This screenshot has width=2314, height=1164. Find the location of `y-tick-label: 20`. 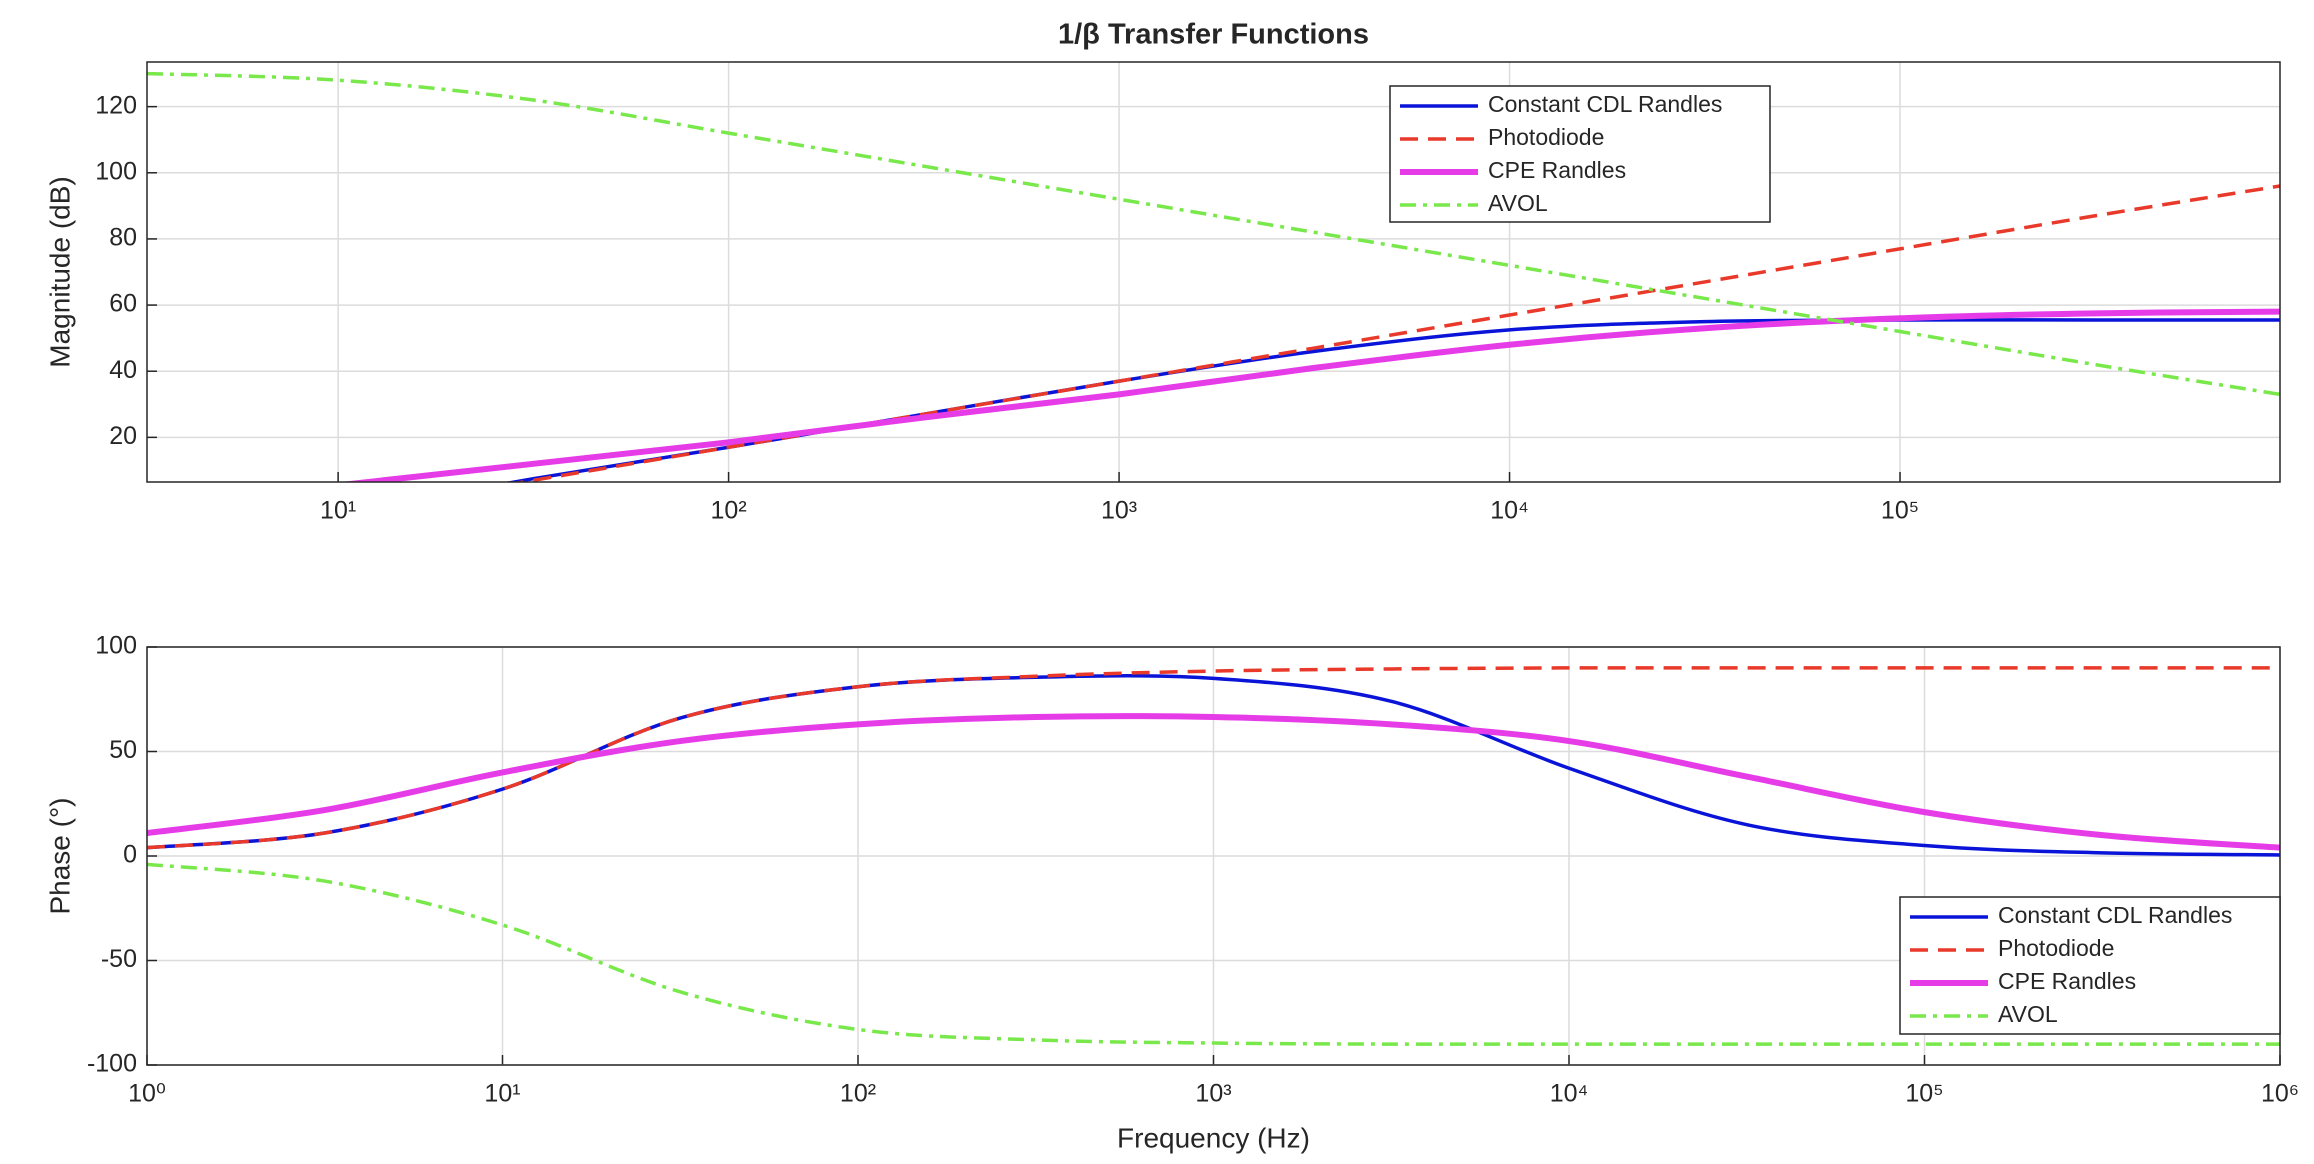

y-tick-label: 20 is located at coordinates (123, 436).